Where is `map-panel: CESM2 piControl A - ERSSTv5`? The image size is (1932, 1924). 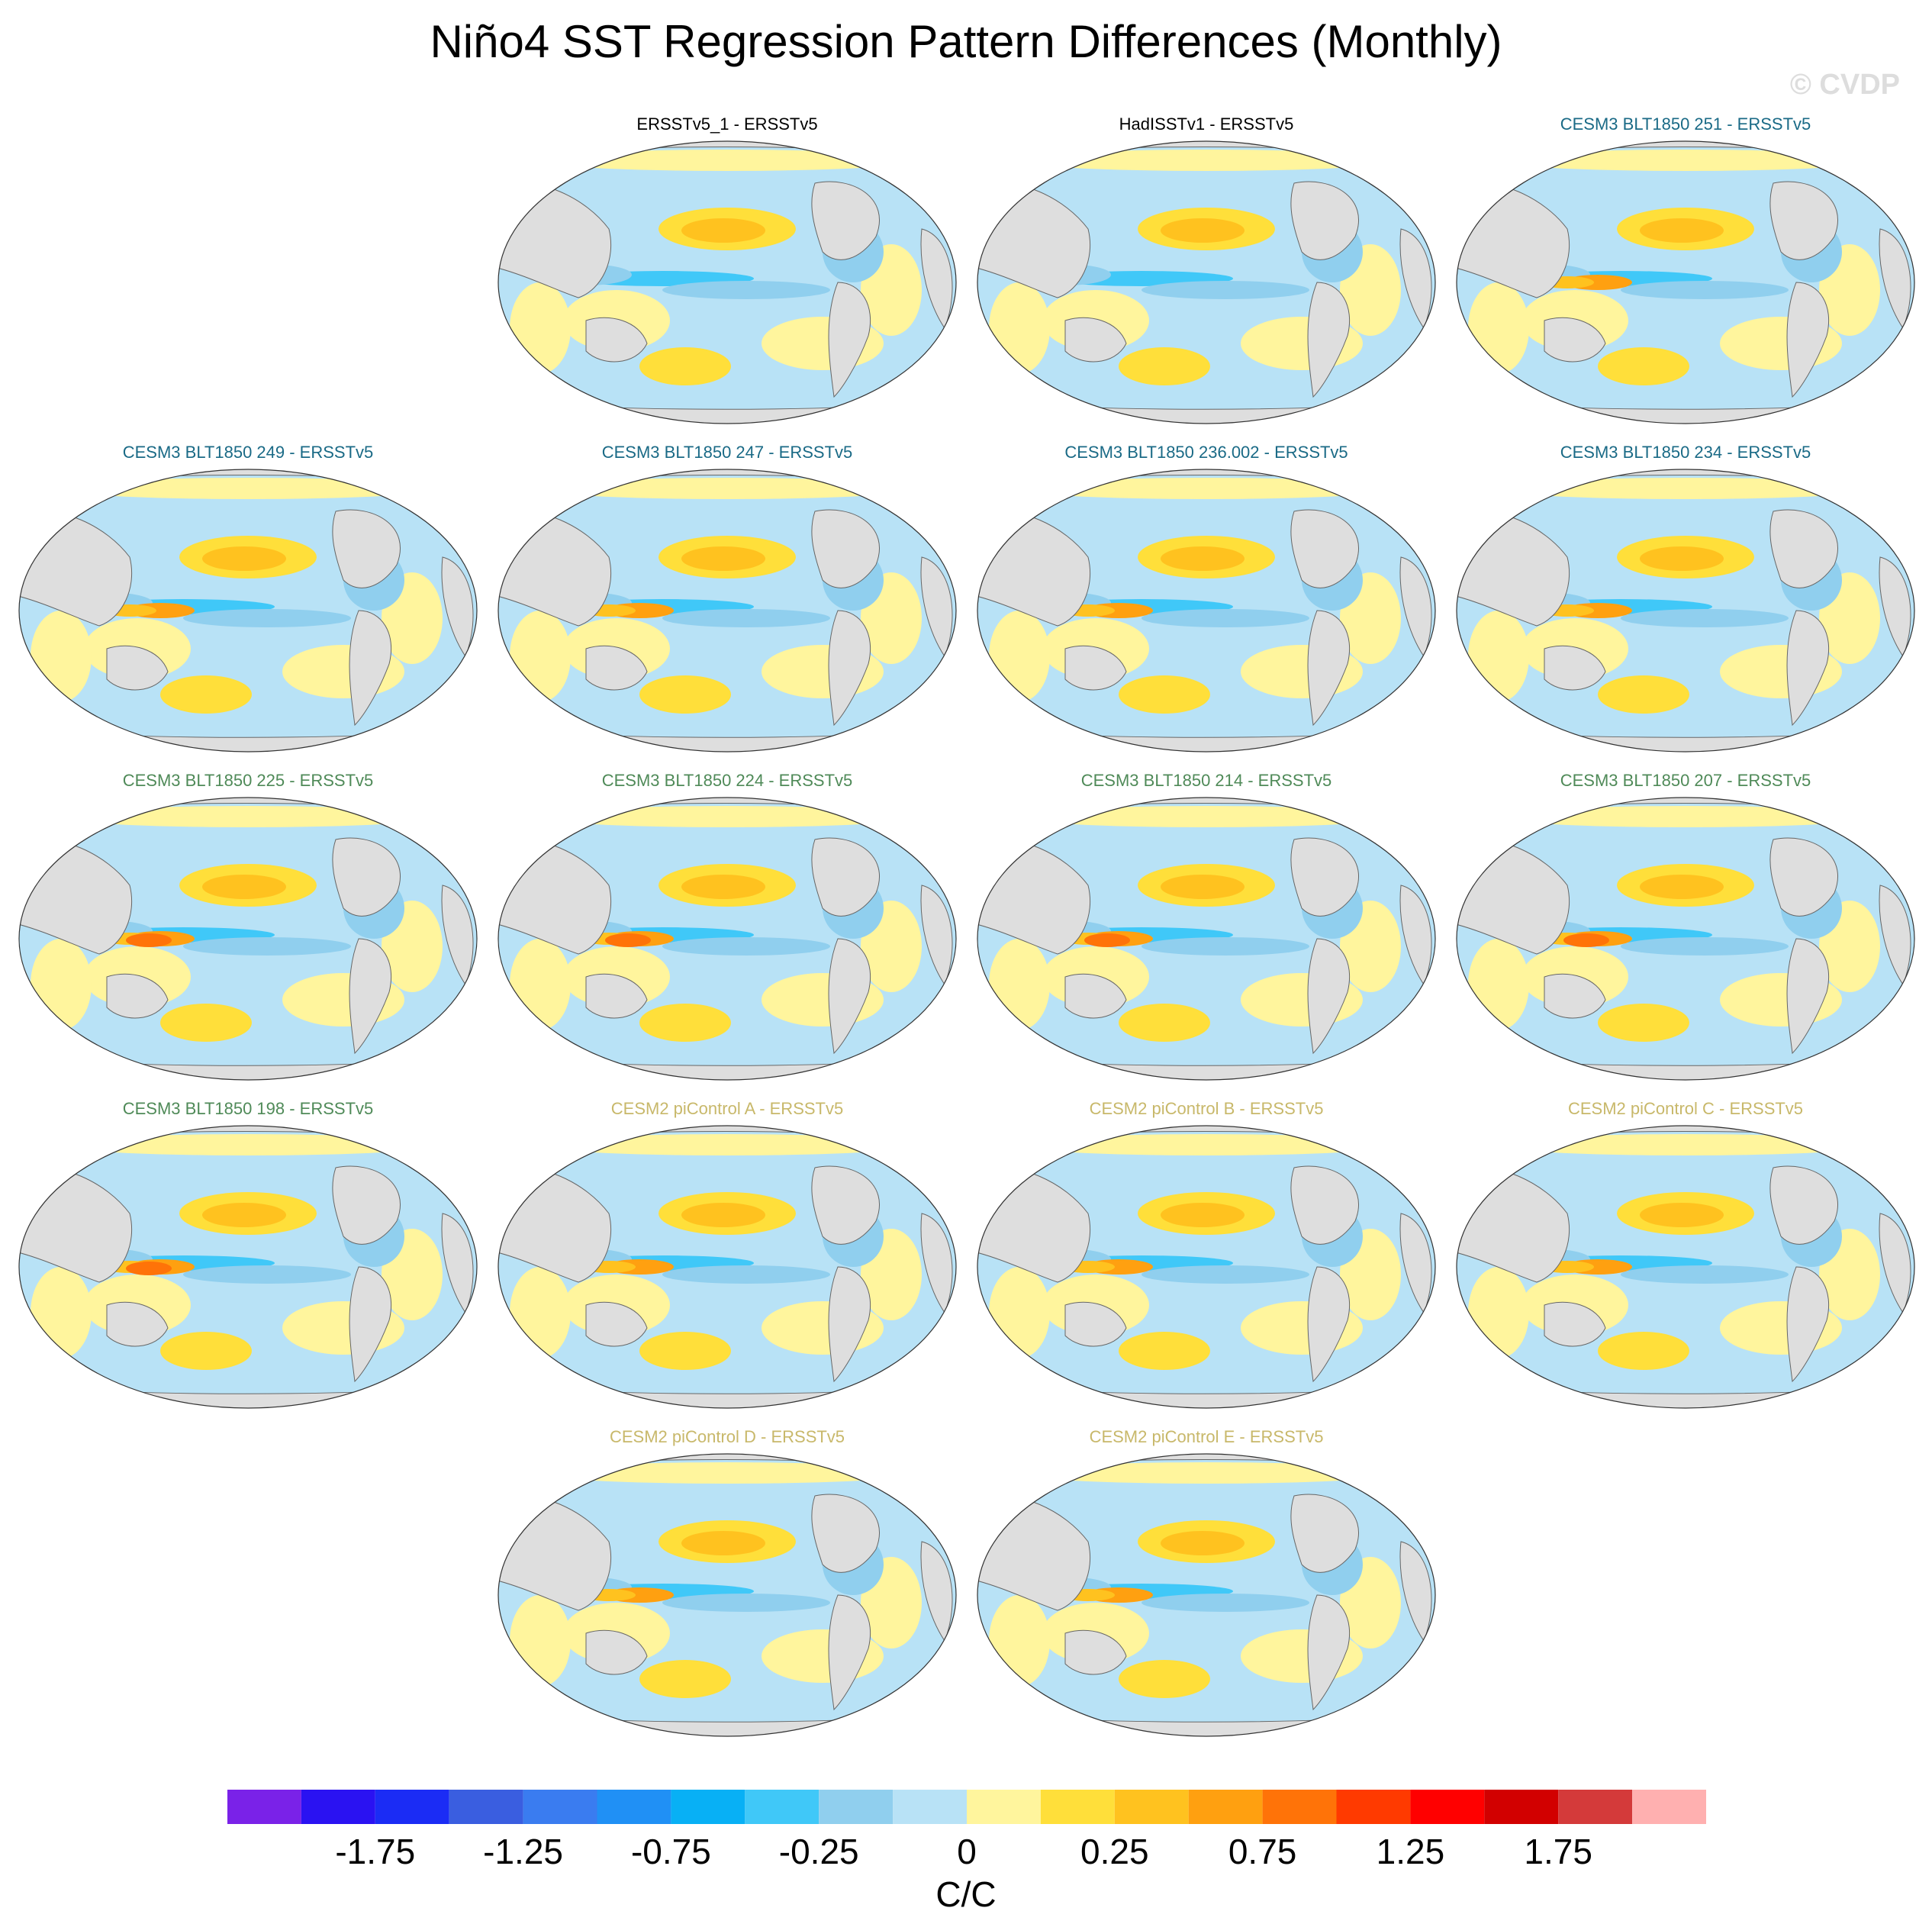 map-panel: CESM2 piControl A - ERSSTv5 is located at coordinates (727, 1255).